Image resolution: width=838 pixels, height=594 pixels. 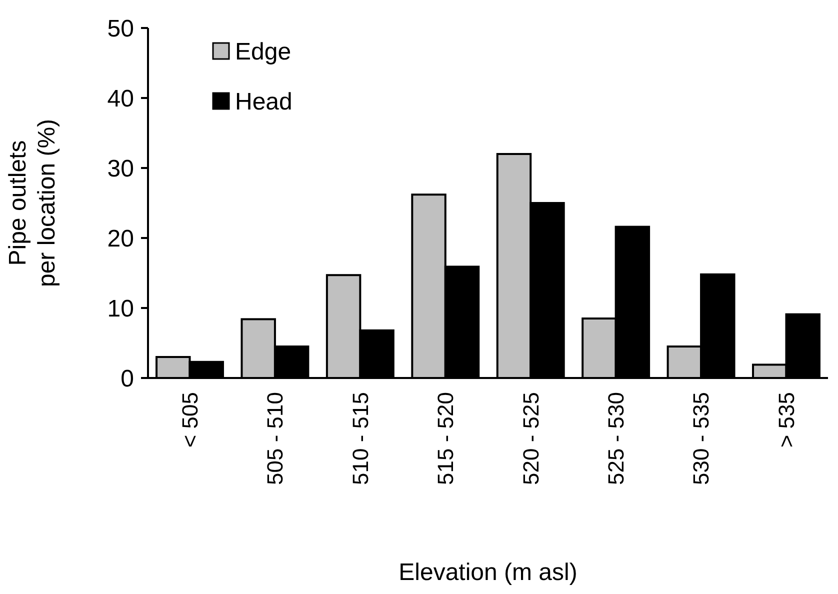 I want to click on legend-label: Head, so click(x=263, y=102).